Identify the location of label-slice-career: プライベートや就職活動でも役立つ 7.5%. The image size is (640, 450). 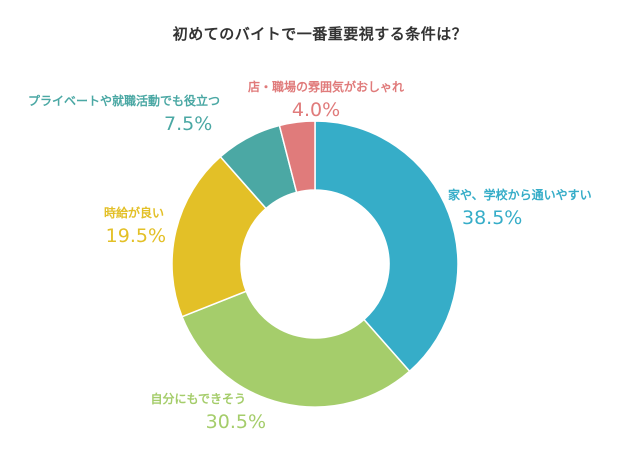
(124, 113).